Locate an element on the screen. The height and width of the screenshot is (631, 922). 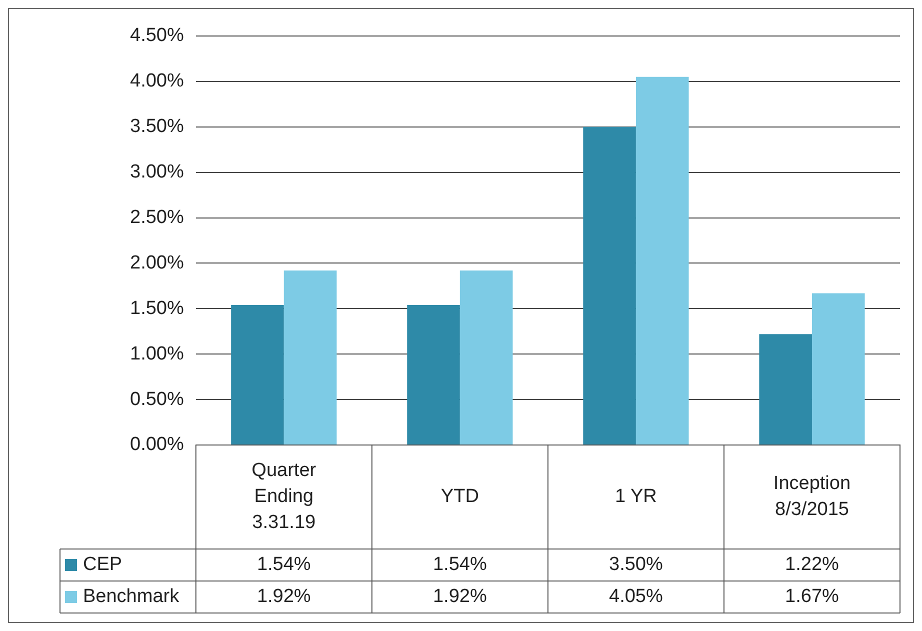
y-tick-label: 4.50% is located at coordinates (157, 35).